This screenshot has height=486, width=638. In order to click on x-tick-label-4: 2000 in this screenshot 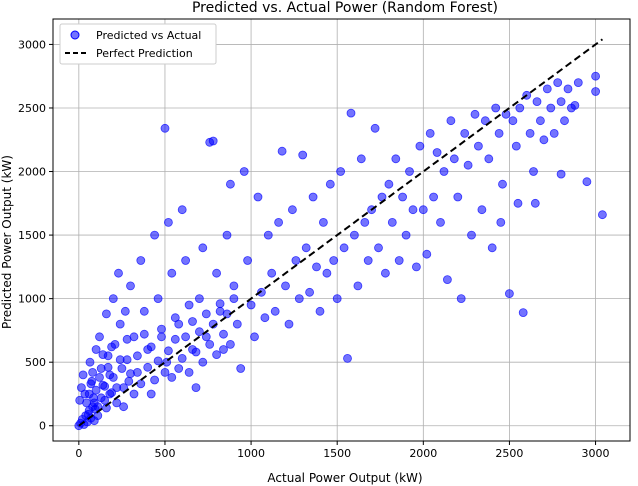, I will do `click(423, 453)`.